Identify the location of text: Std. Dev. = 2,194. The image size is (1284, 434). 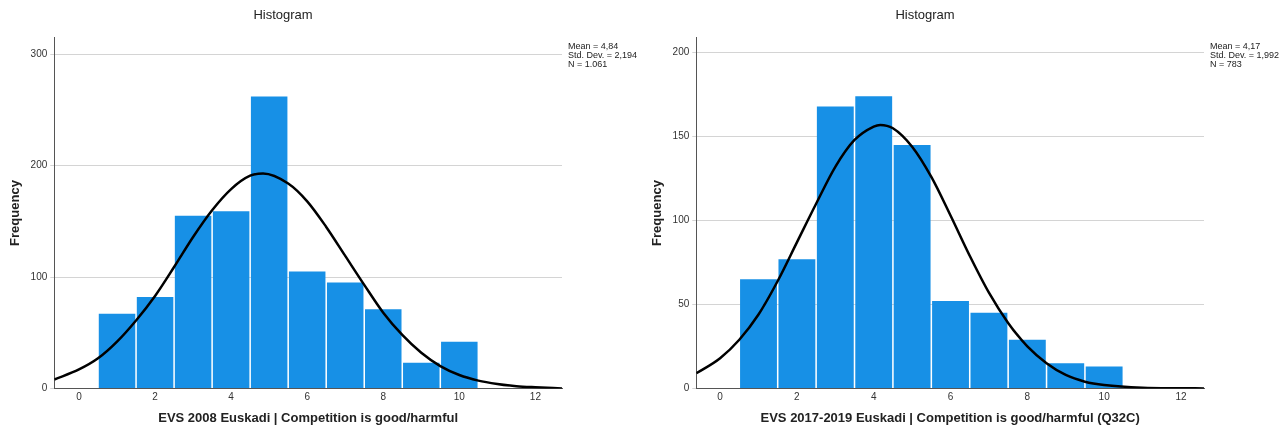
(603, 54).